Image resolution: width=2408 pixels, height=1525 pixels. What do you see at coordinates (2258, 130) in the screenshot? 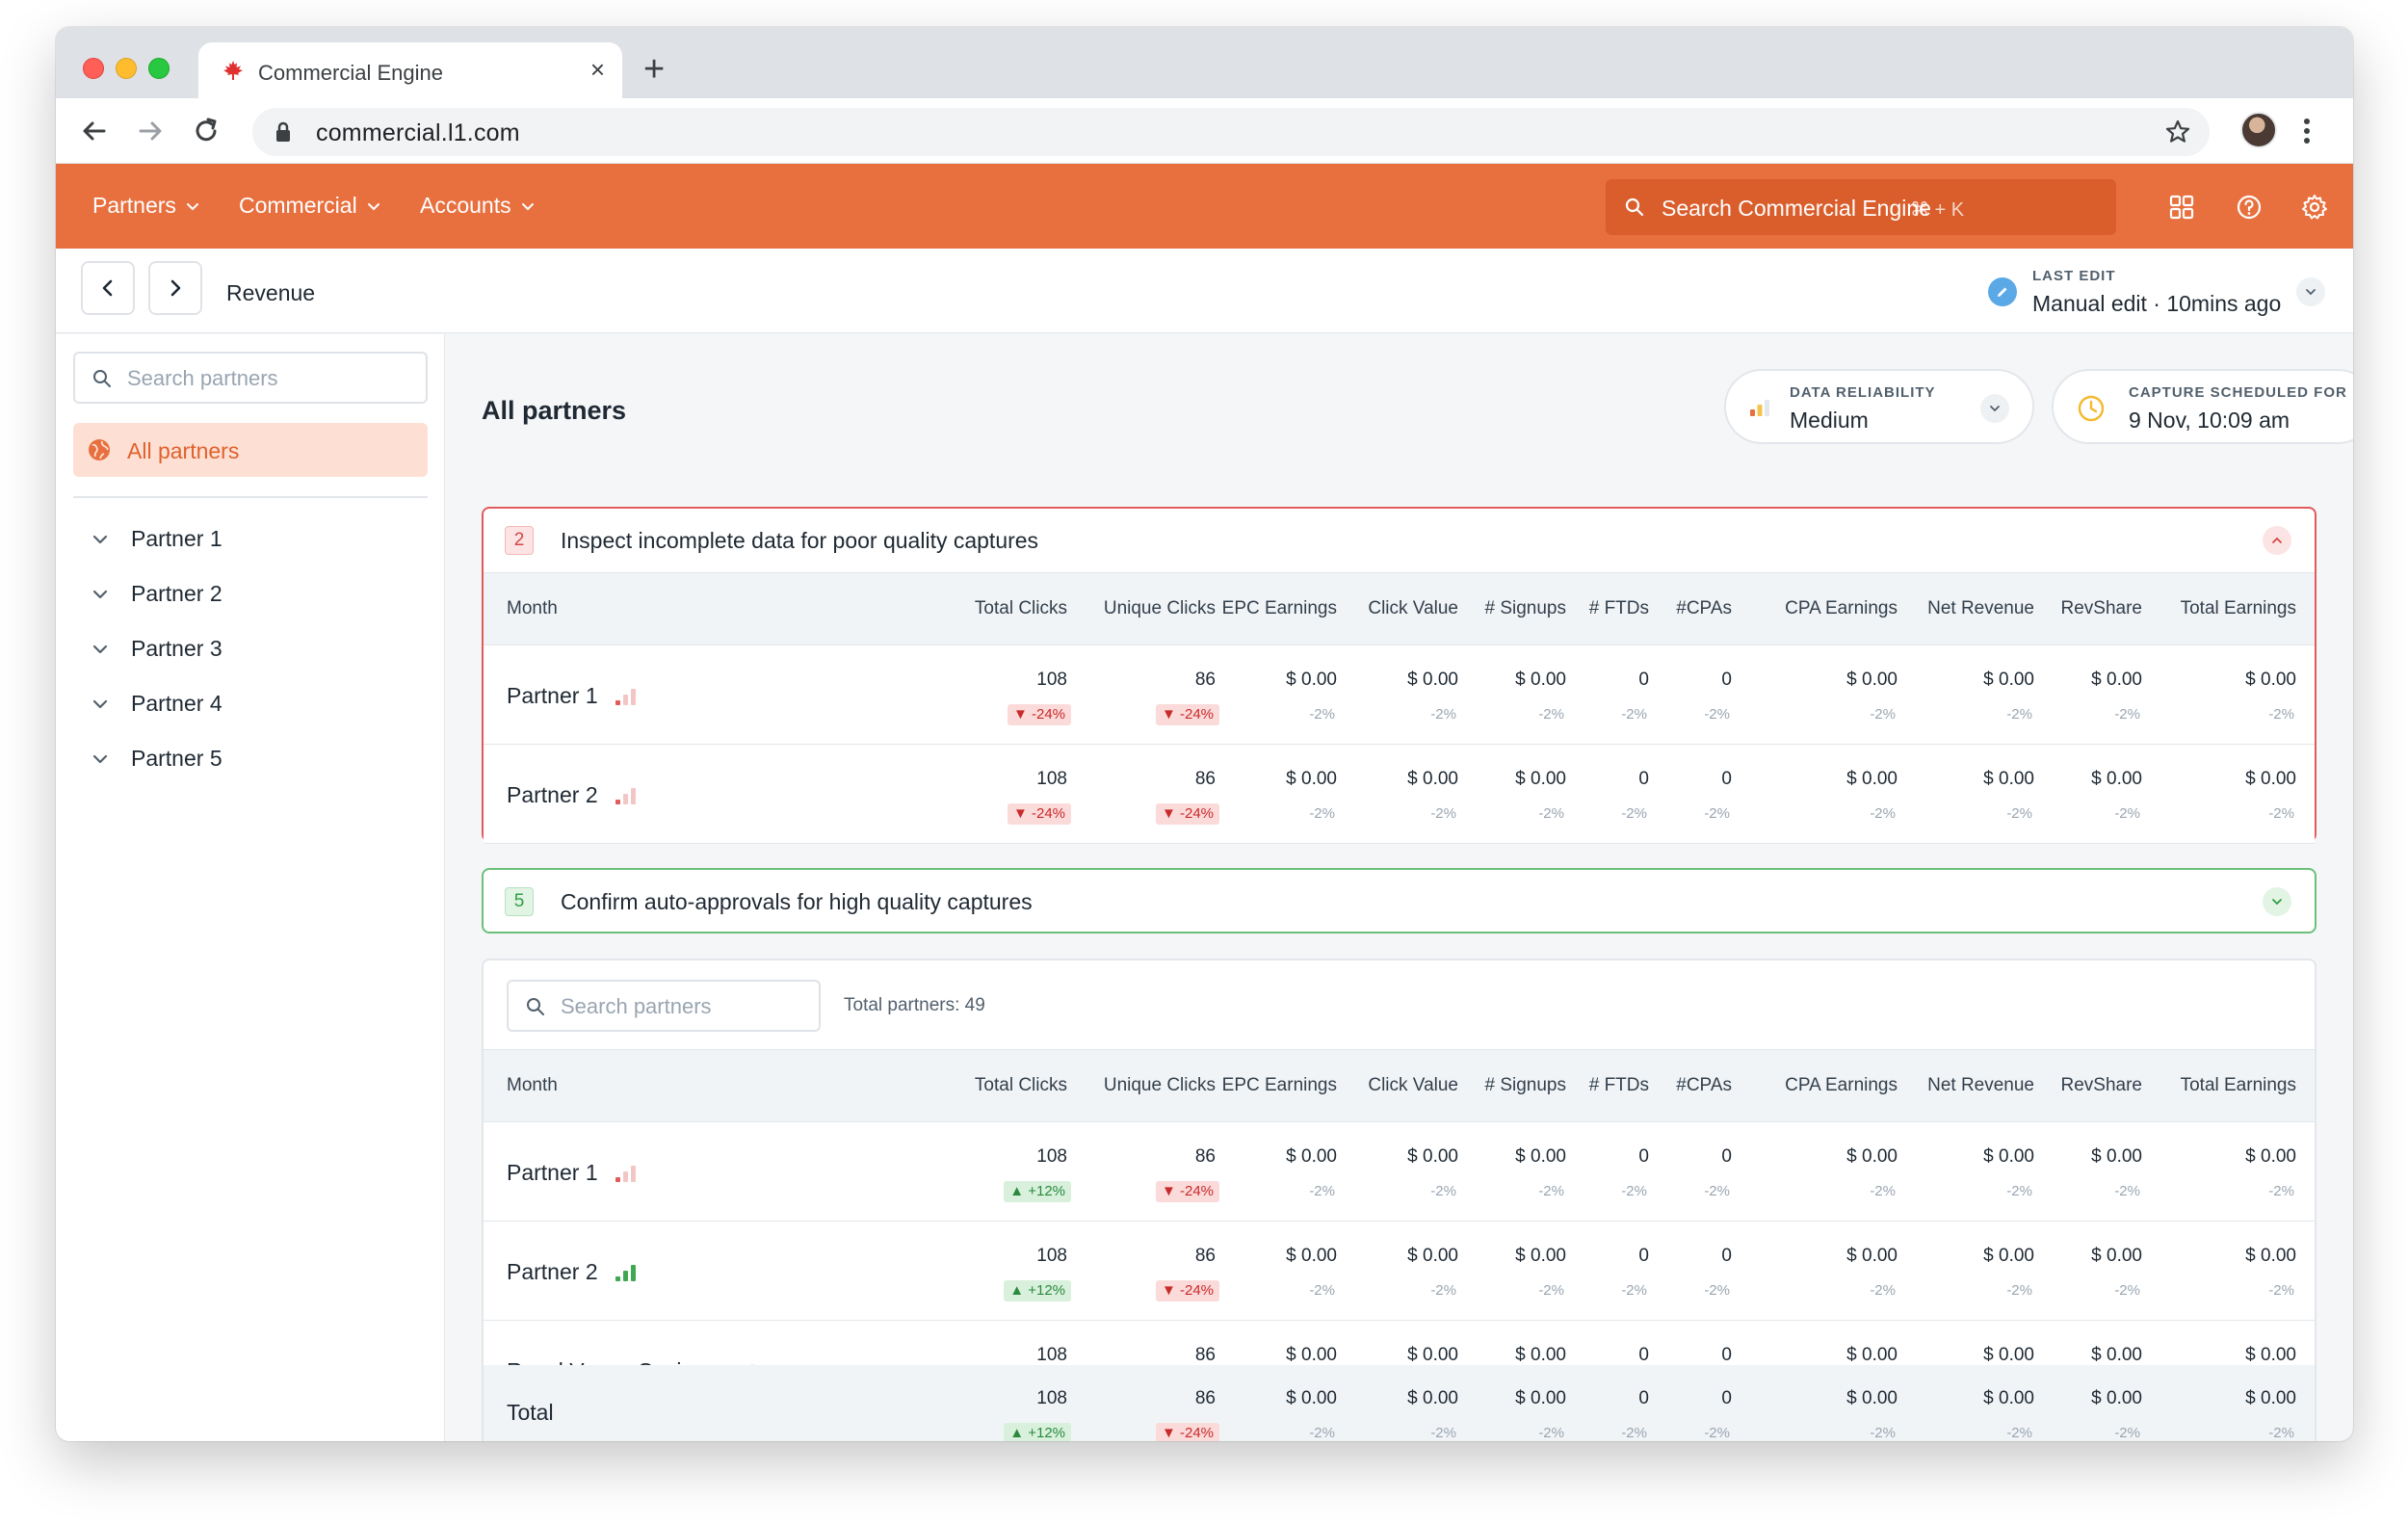
I see `profile-avatar` at bounding box center [2258, 130].